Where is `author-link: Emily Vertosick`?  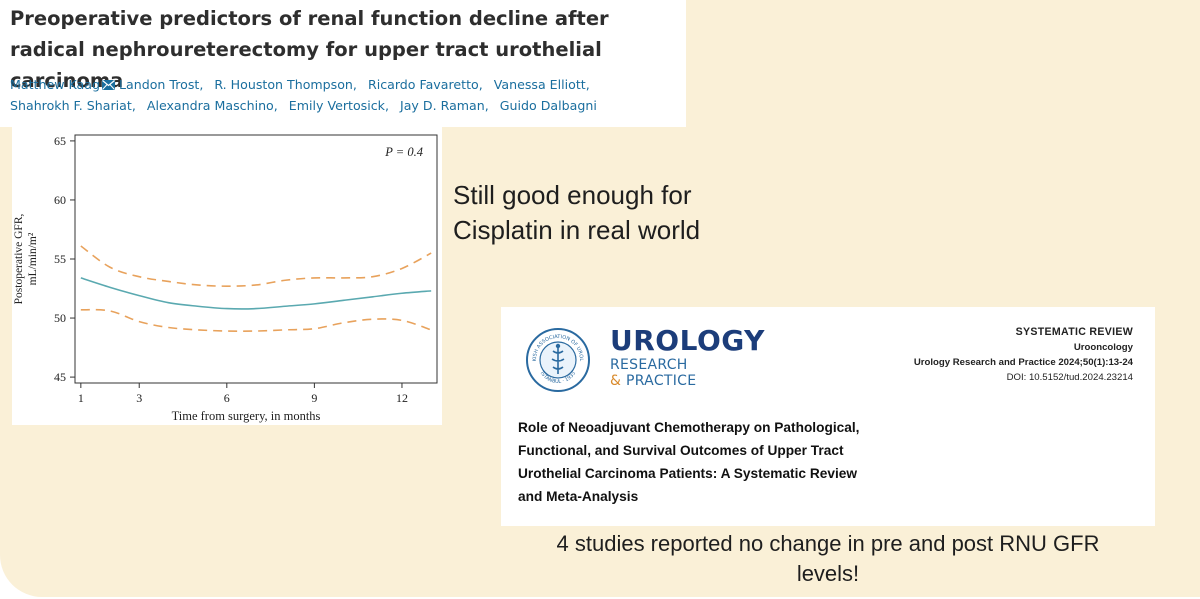 author-link: Emily Vertosick is located at coordinates (342, 105).